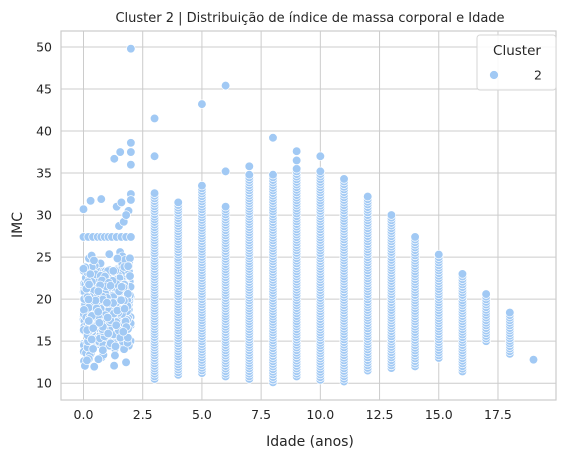 This screenshot has width=568, height=459. What do you see at coordinates (143, 414) in the screenshot?
I see `x-tick-label: 2.5` at bounding box center [143, 414].